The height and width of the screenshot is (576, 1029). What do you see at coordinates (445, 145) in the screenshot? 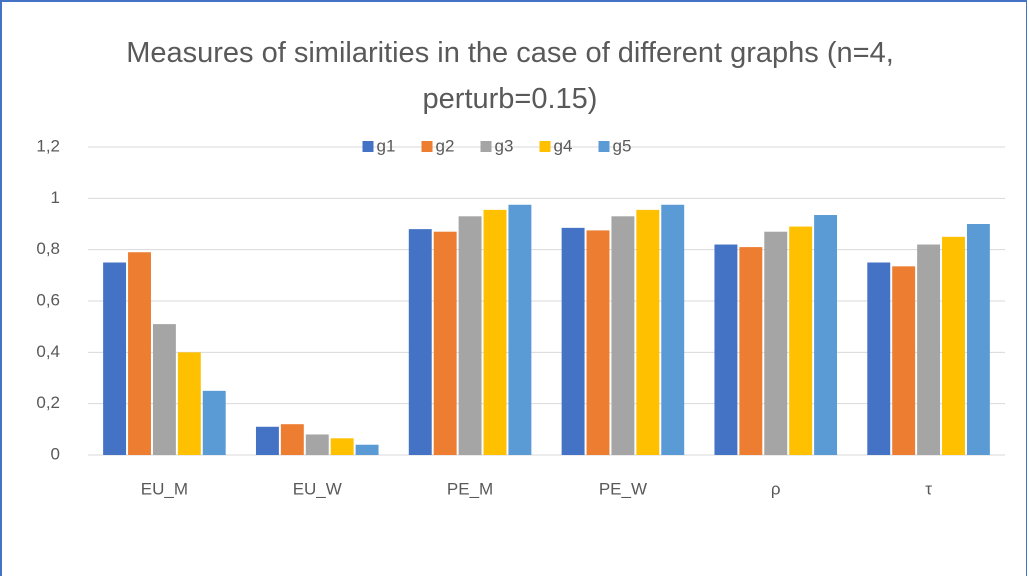
I see `legend-label: g2` at bounding box center [445, 145].